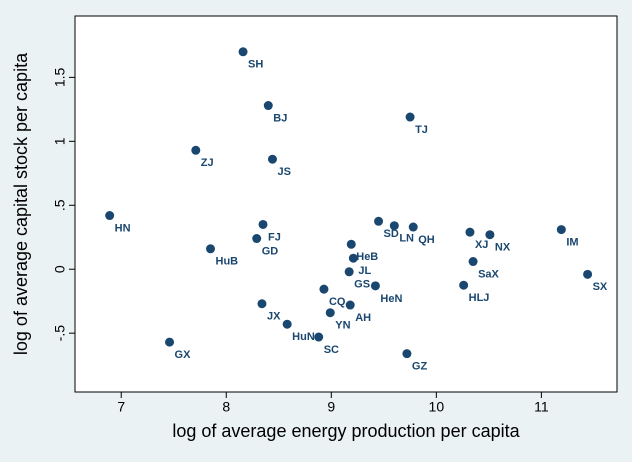 This screenshot has height=462, width=632. What do you see at coordinates (503, 248) in the screenshot?
I see `point-label: NX` at bounding box center [503, 248].